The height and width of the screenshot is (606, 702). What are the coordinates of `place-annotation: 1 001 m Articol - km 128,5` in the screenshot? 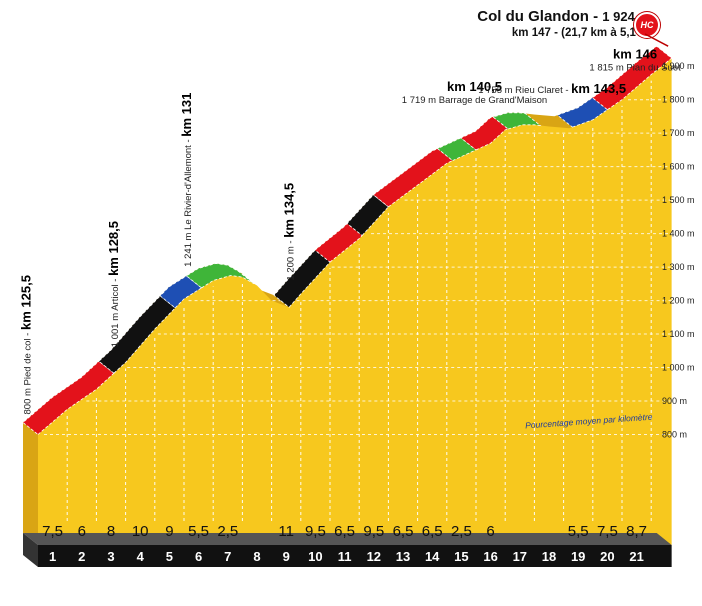 It's located at (113, 284).